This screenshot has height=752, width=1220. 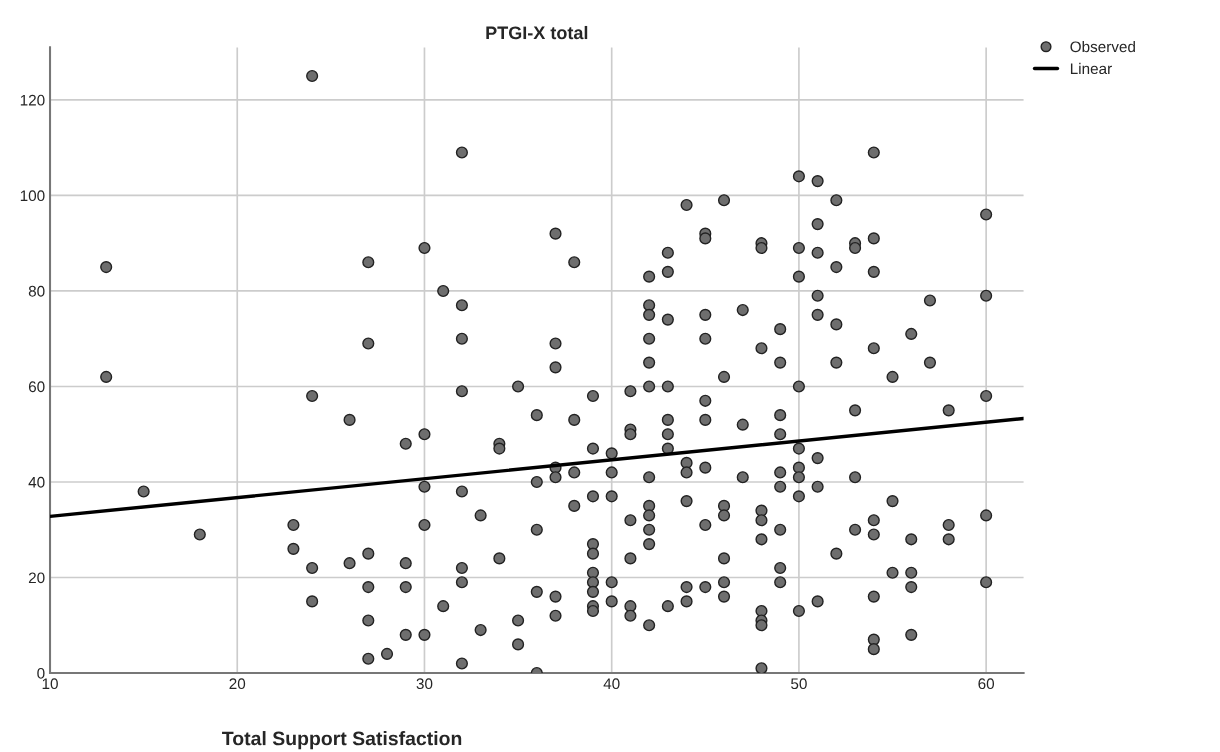 I want to click on chart-title: PTGI-X total, so click(x=537, y=32).